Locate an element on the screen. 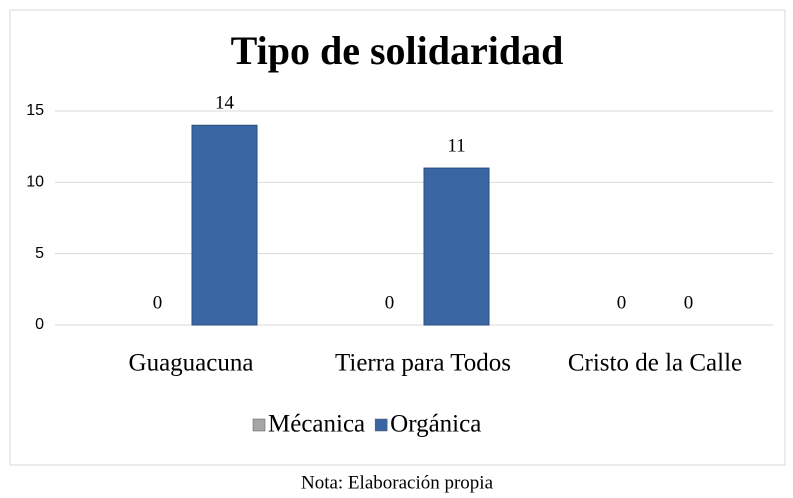 Image resolution: width=793 pixels, height=498 pixels. chart-title: Tipo de solidaridad is located at coordinates (397, 50).